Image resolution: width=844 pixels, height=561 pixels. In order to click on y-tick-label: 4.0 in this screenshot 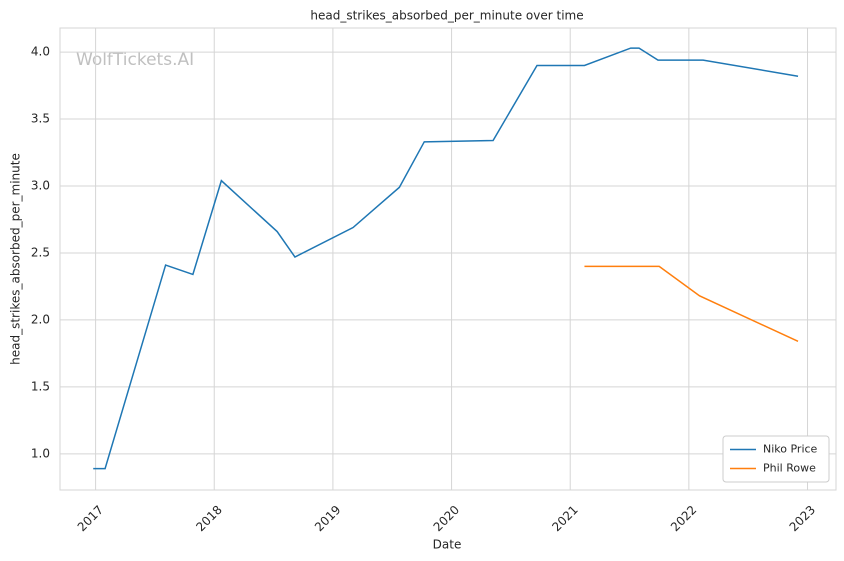, I will do `click(40, 52)`.